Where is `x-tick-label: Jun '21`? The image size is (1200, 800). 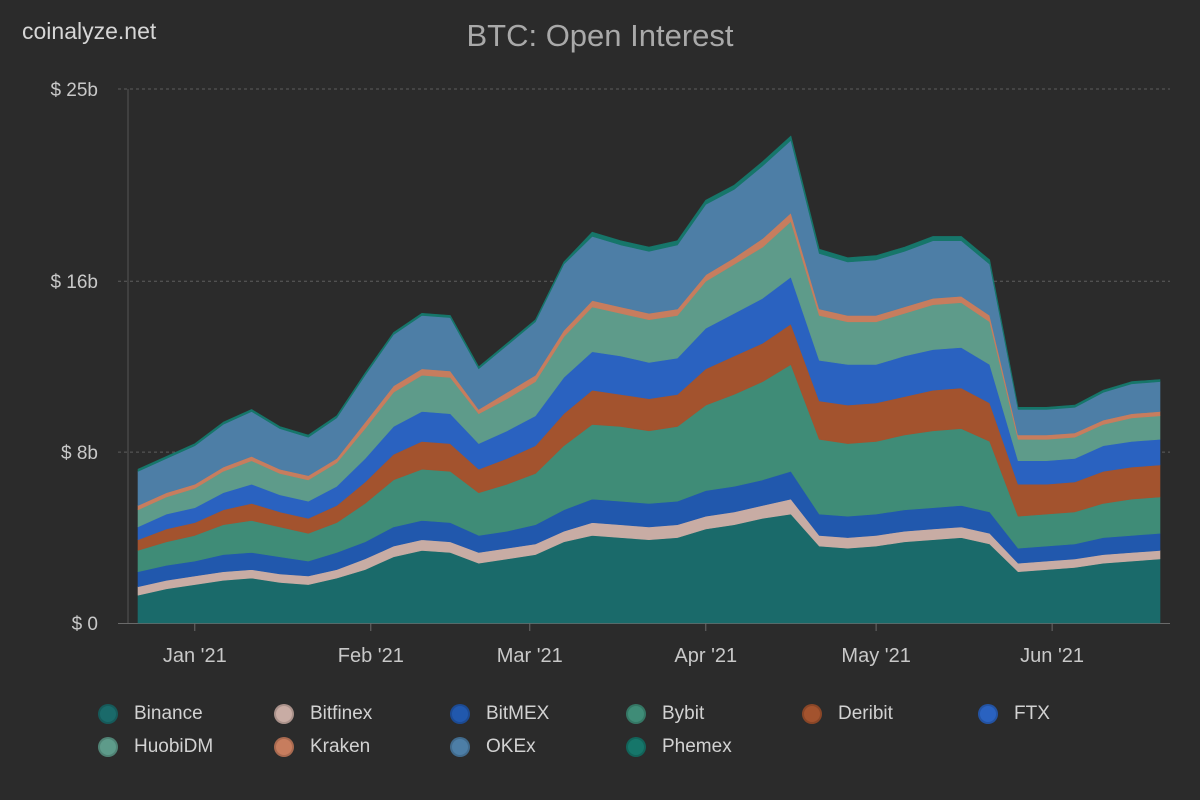 x-tick-label: Jun '21 is located at coordinates (1052, 656).